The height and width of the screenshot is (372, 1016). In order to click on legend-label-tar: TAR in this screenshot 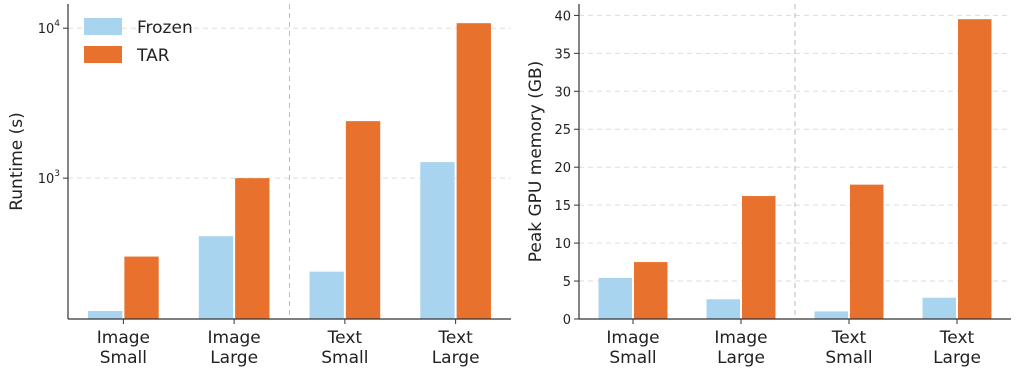, I will do `click(153, 56)`.